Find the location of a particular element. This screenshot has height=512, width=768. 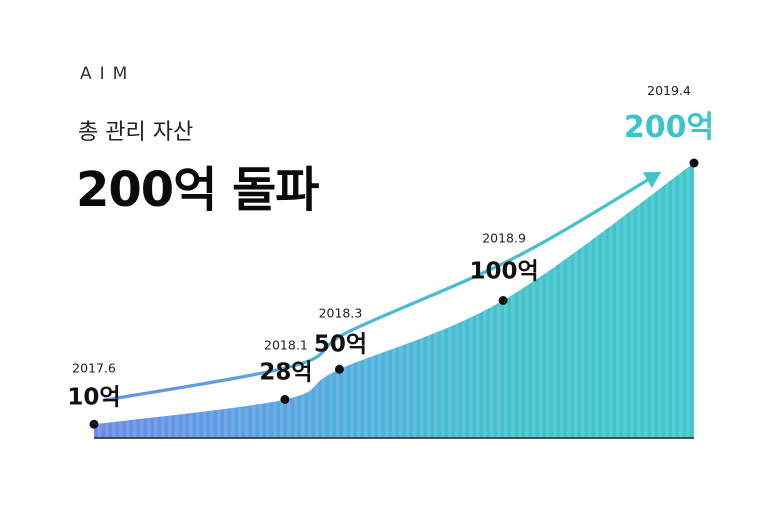

value-label: 10억 is located at coordinates (93, 397).